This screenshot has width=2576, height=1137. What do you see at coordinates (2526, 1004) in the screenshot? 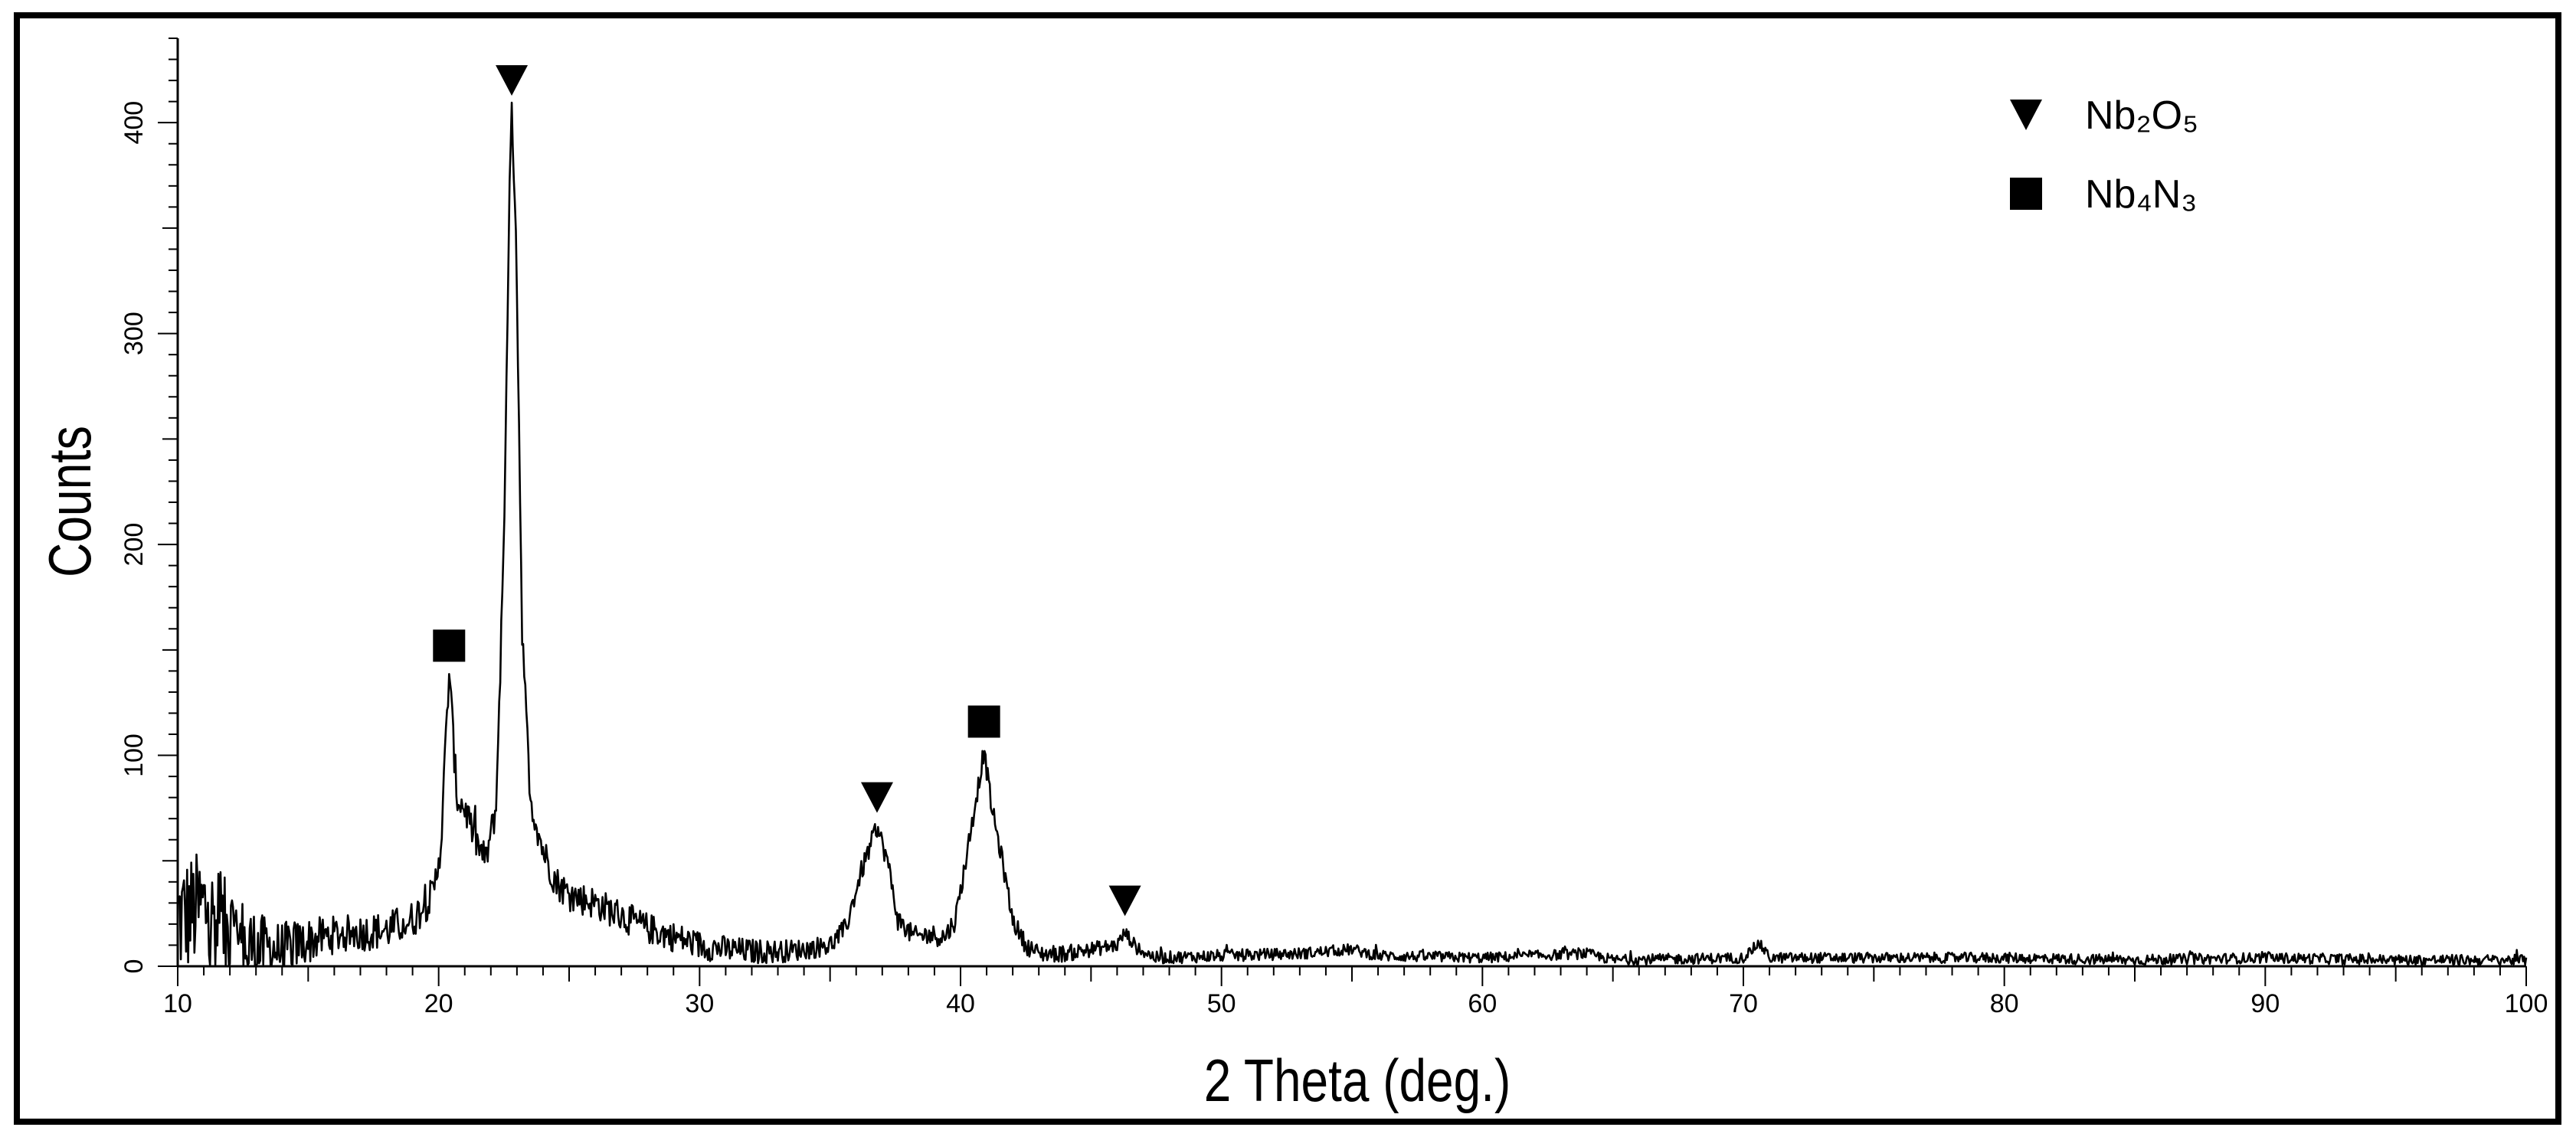
I see `x-tick-label: 100` at bounding box center [2526, 1004].